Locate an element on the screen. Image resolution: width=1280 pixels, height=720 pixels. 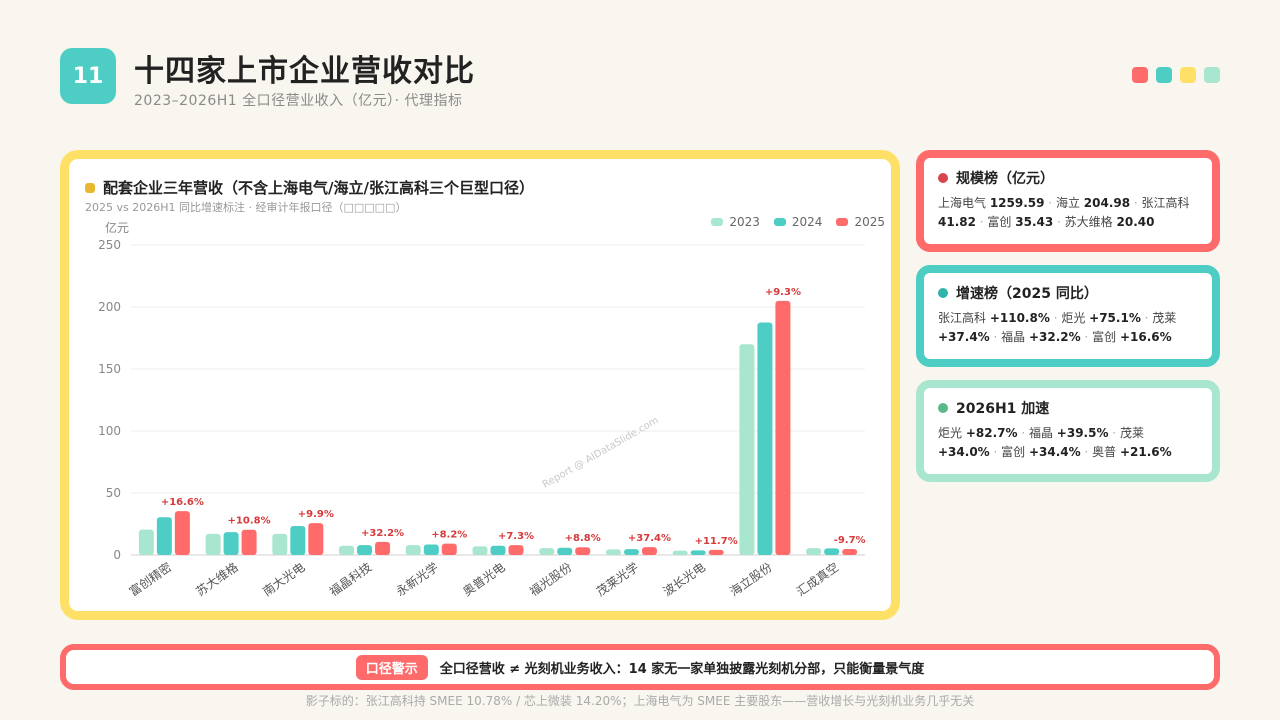
growth-annotation: +10.8% is located at coordinates (249, 521).